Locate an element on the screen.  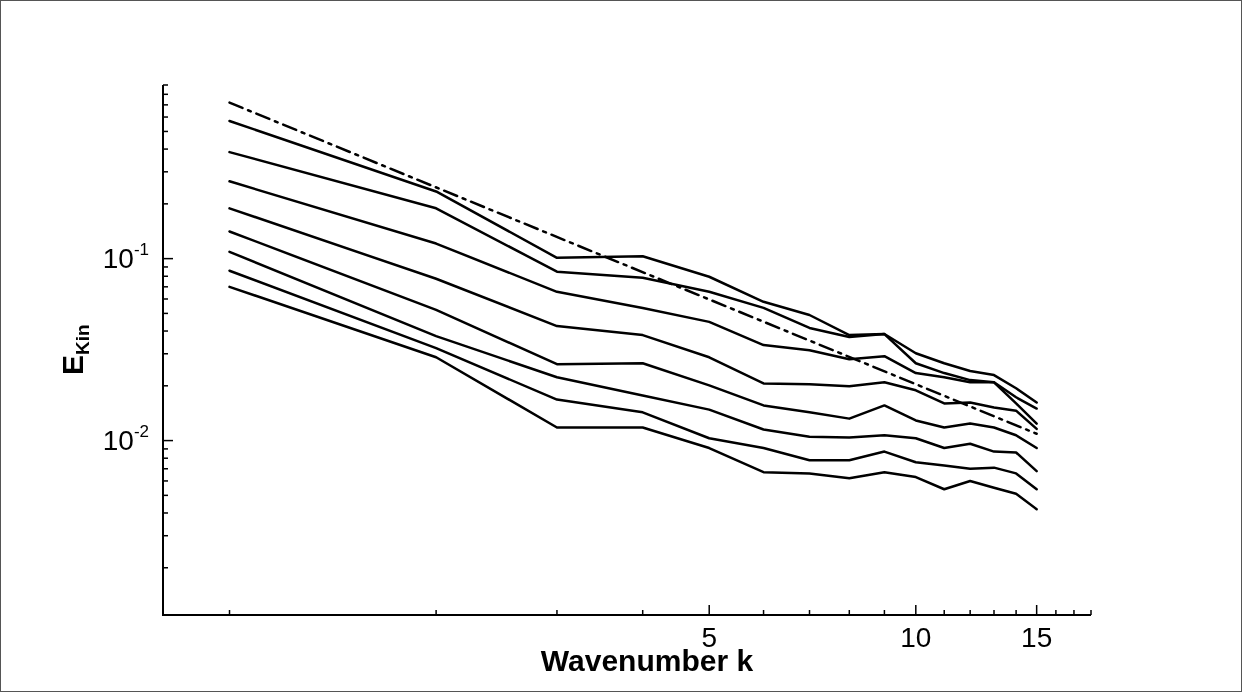
x-tick-label: 10 is located at coordinates (916, 637).